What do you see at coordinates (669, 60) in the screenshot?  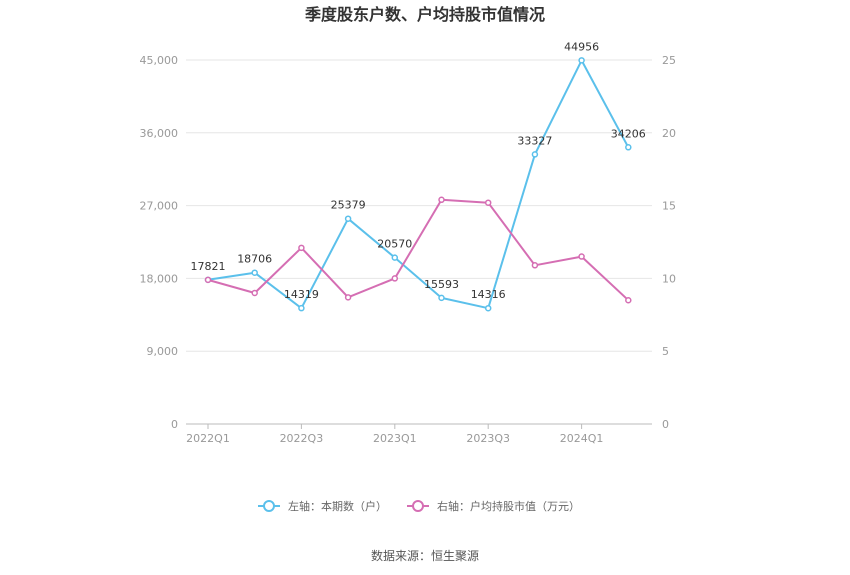 I see `y-right-tick-label: 25` at bounding box center [669, 60].